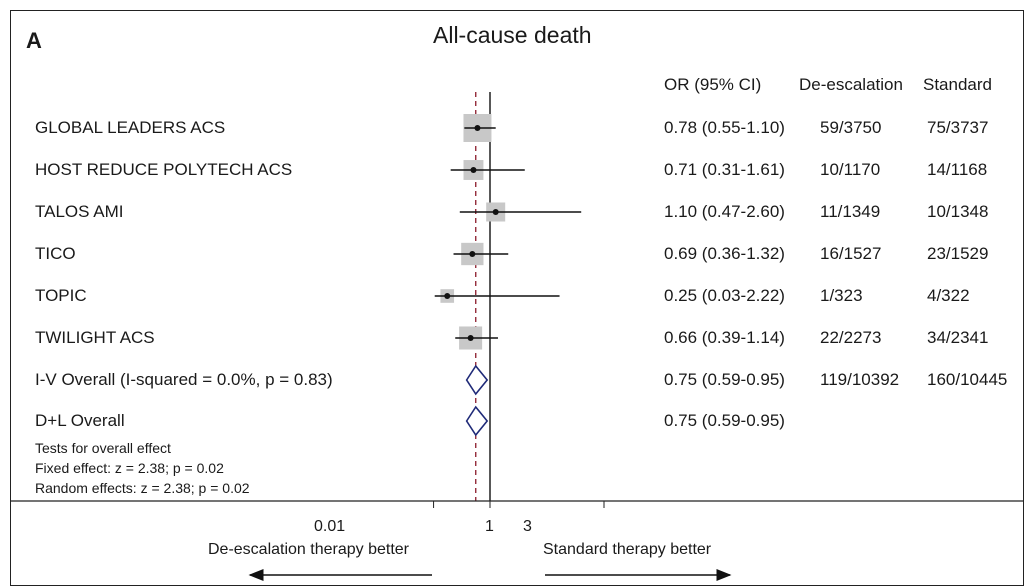 This screenshot has height=588, width=1035. What do you see at coordinates (95, 337) in the screenshot?
I see `study-label: TWILIGHT ACS` at bounding box center [95, 337].